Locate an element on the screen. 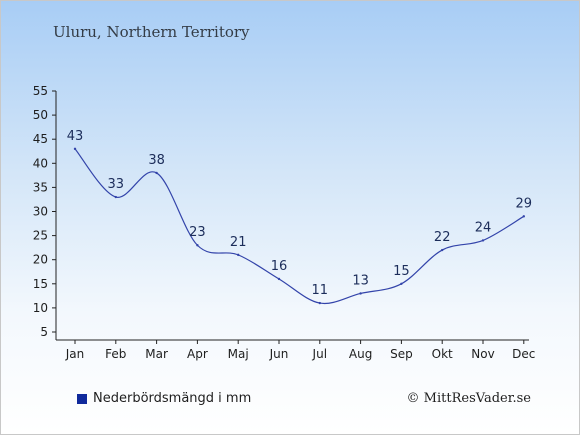 This screenshot has width=580, height=435. data-label: 43 is located at coordinates (75, 136).